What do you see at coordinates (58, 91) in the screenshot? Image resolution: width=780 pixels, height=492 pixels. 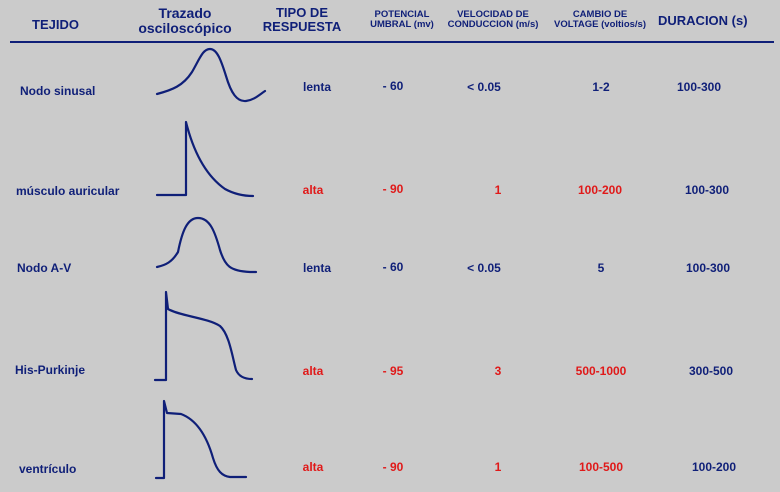 I see `tejido-nodo-sinusal: Nodo sinusal` at bounding box center [58, 91].